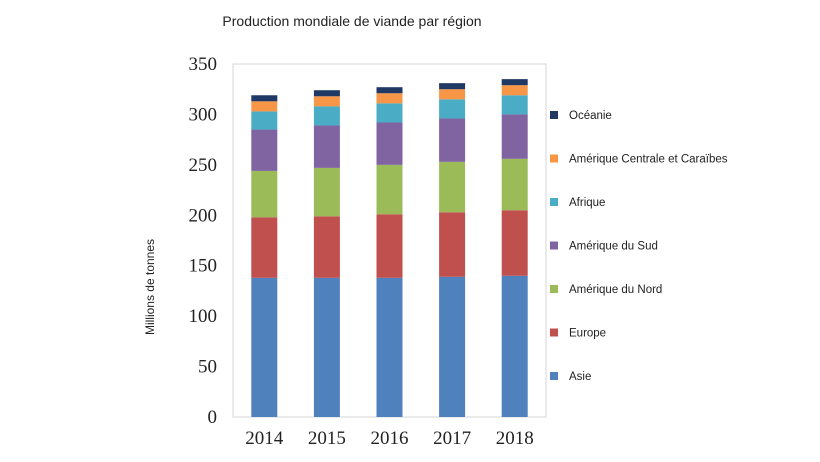 The width and height of the screenshot is (820, 462). I want to click on x-tick-label: 2017, so click(452, 438).